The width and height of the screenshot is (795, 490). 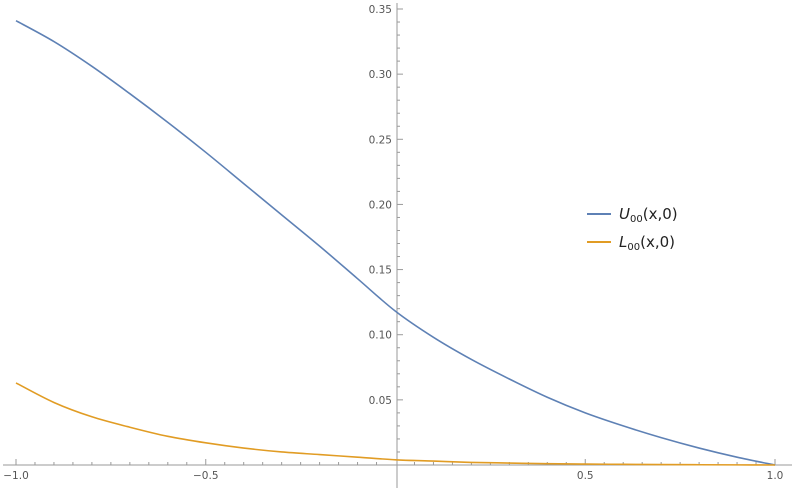 I want to click on legend: U00(x,0) L00(x,0), so click(x=632, y=229).